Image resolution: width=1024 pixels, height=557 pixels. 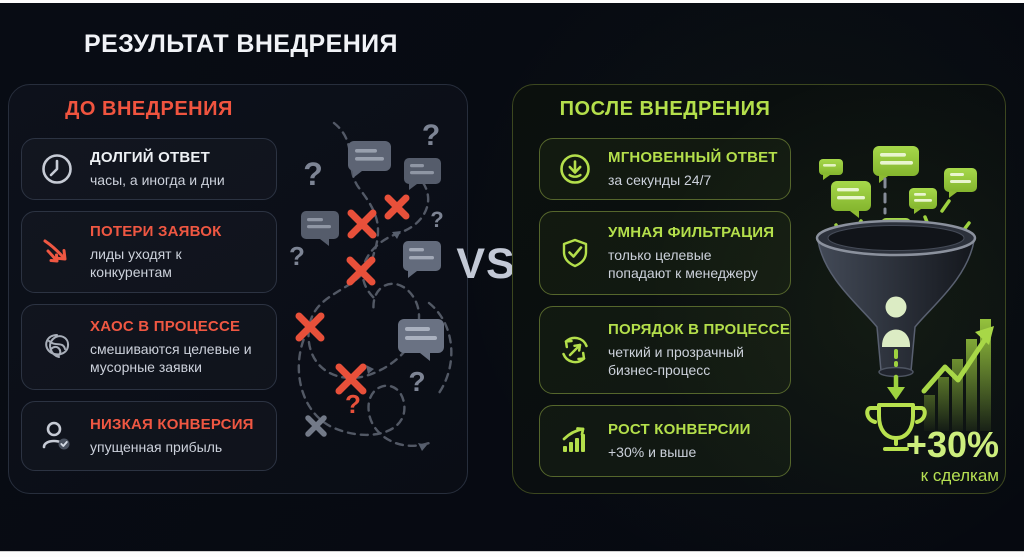 I want to click on page-title: РЕЗУЛЬТАТ ВНЕДРЕНИЯ, so click(x=241, y=44).